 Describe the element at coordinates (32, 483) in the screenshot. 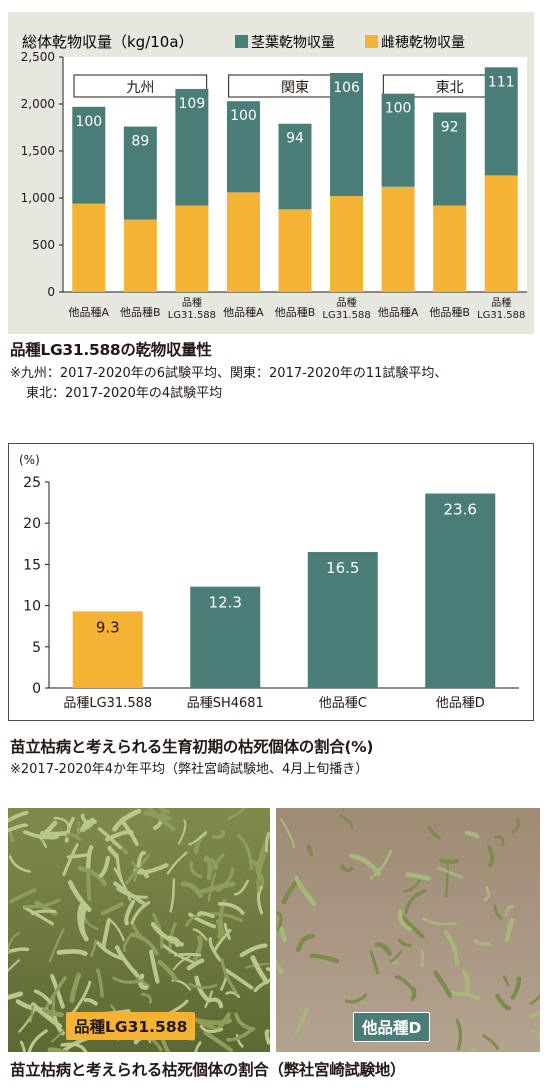

I see `y-tick-label: 25` at that location.